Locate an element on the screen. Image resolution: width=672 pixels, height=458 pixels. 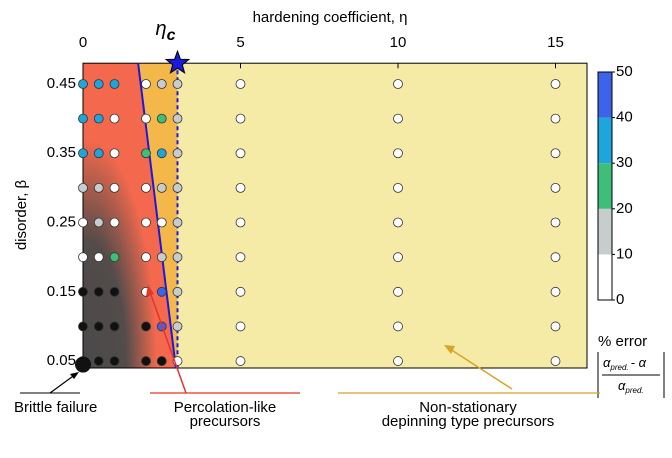
annotation-text: depinning type precursors is located at coordinates (468, 421).